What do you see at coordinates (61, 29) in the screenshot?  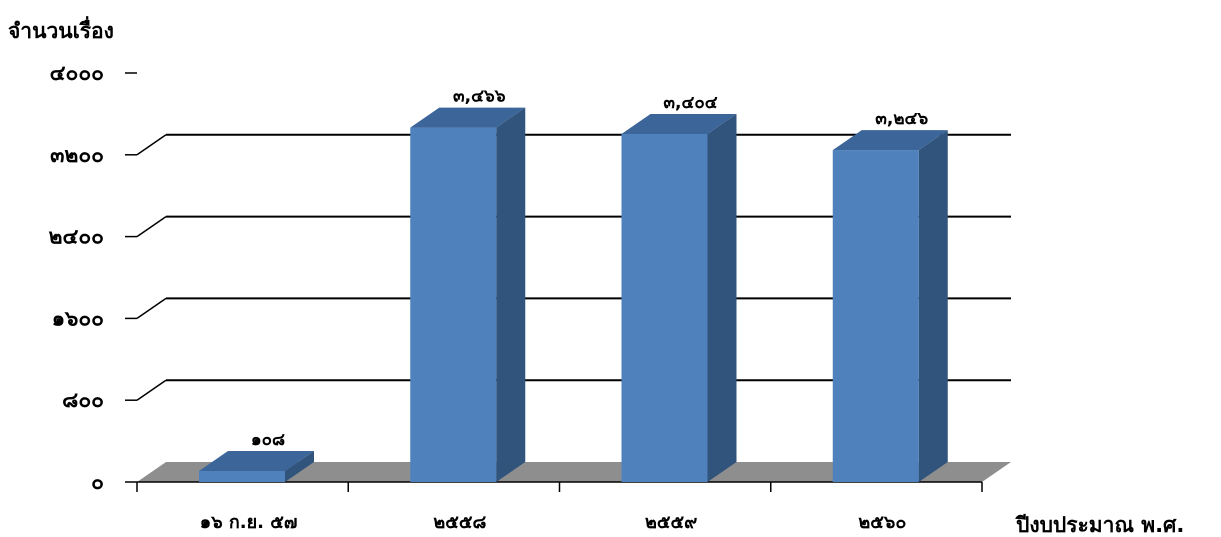 I see `y-axis-title: จำนวนเรื่อง` at bounding box center [61, 29].